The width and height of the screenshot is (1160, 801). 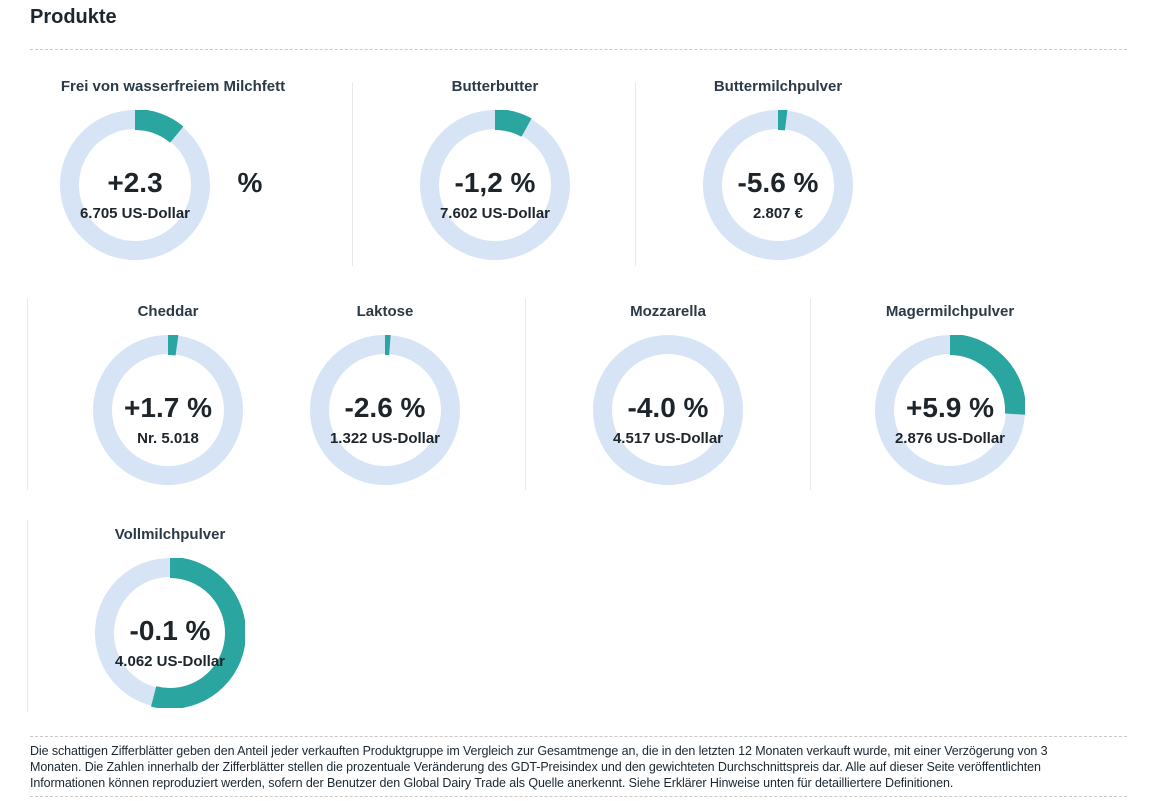 I want to click on average-price: Nr. 5.018, so click(x=168, y=438).